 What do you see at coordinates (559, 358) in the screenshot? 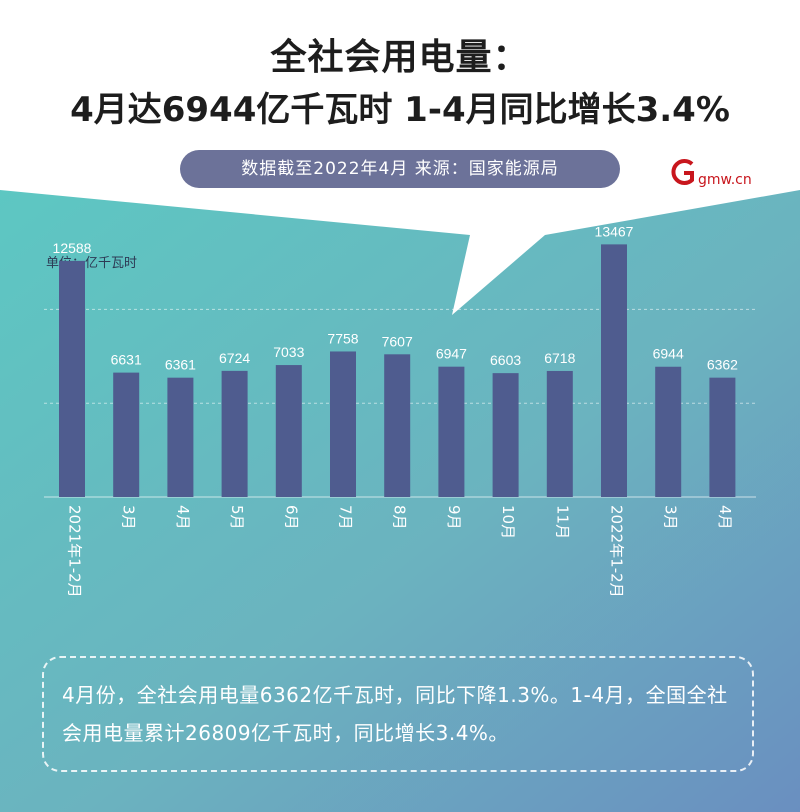
I see `data-label: 6718` at bounding box center [559, 358].